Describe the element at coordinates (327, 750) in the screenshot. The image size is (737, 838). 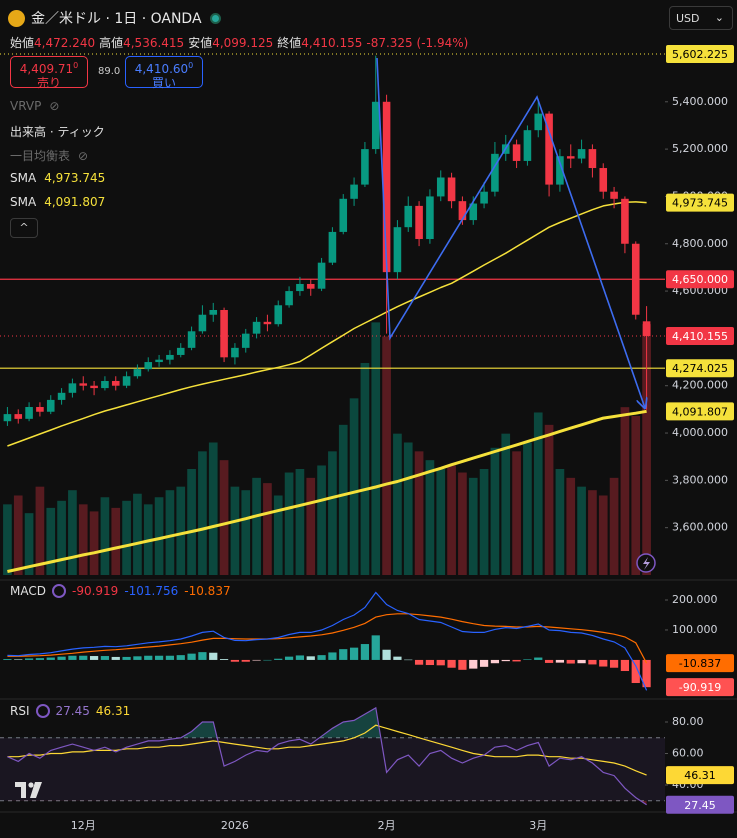
I see `ma-line` at that location.